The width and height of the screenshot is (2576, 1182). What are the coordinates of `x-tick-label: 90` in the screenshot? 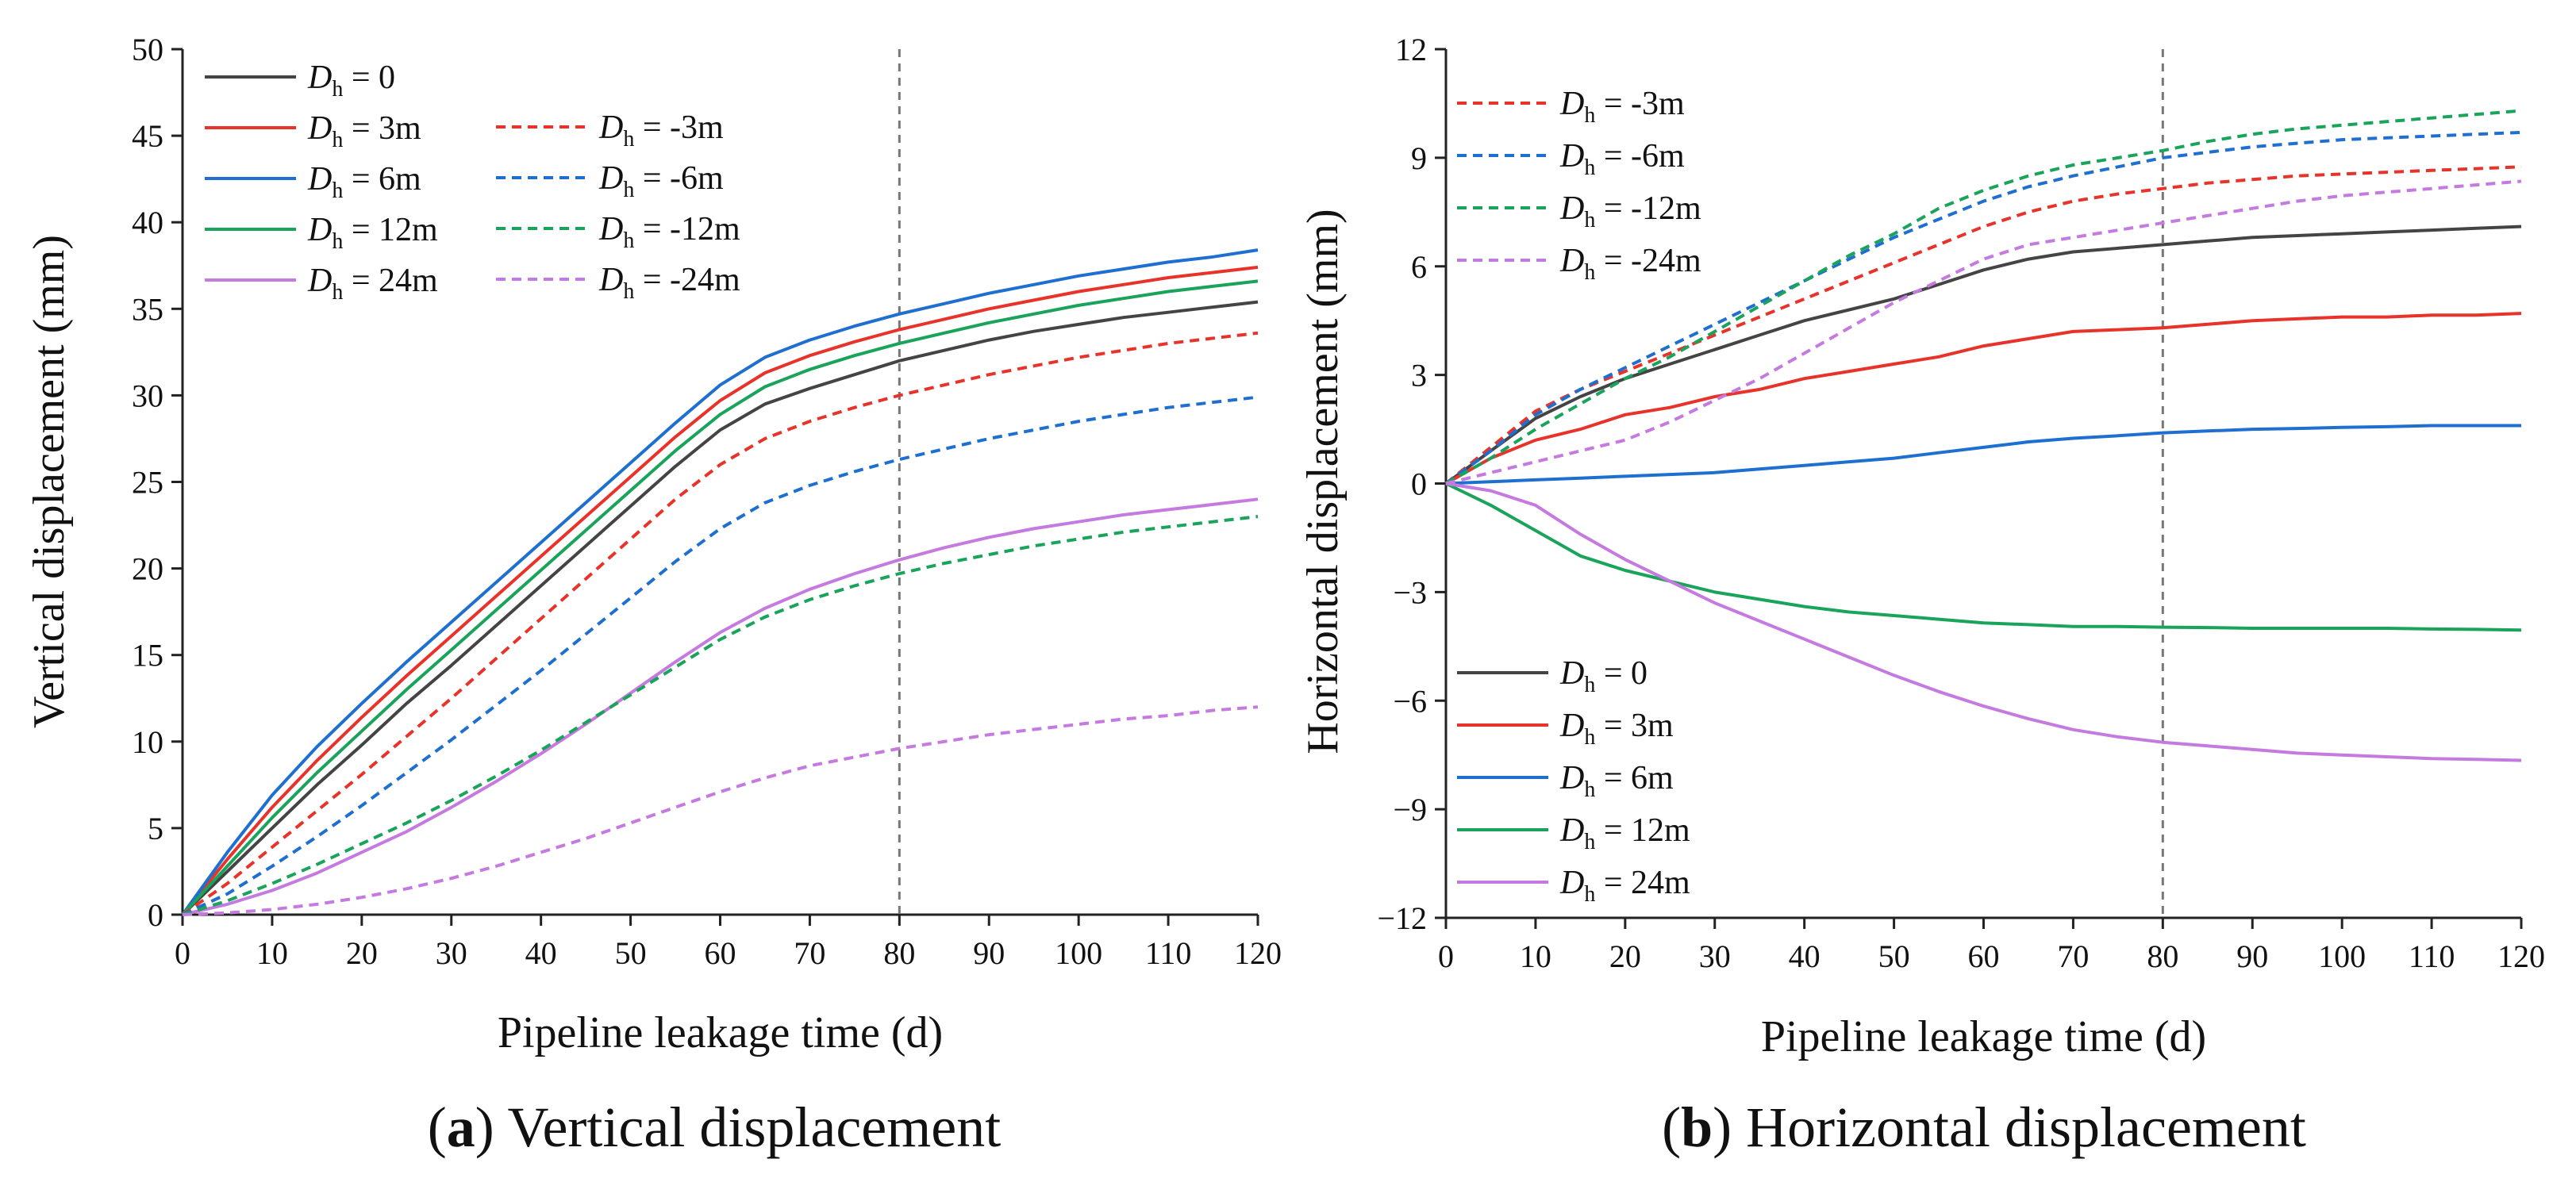 It's located at (989, 953).